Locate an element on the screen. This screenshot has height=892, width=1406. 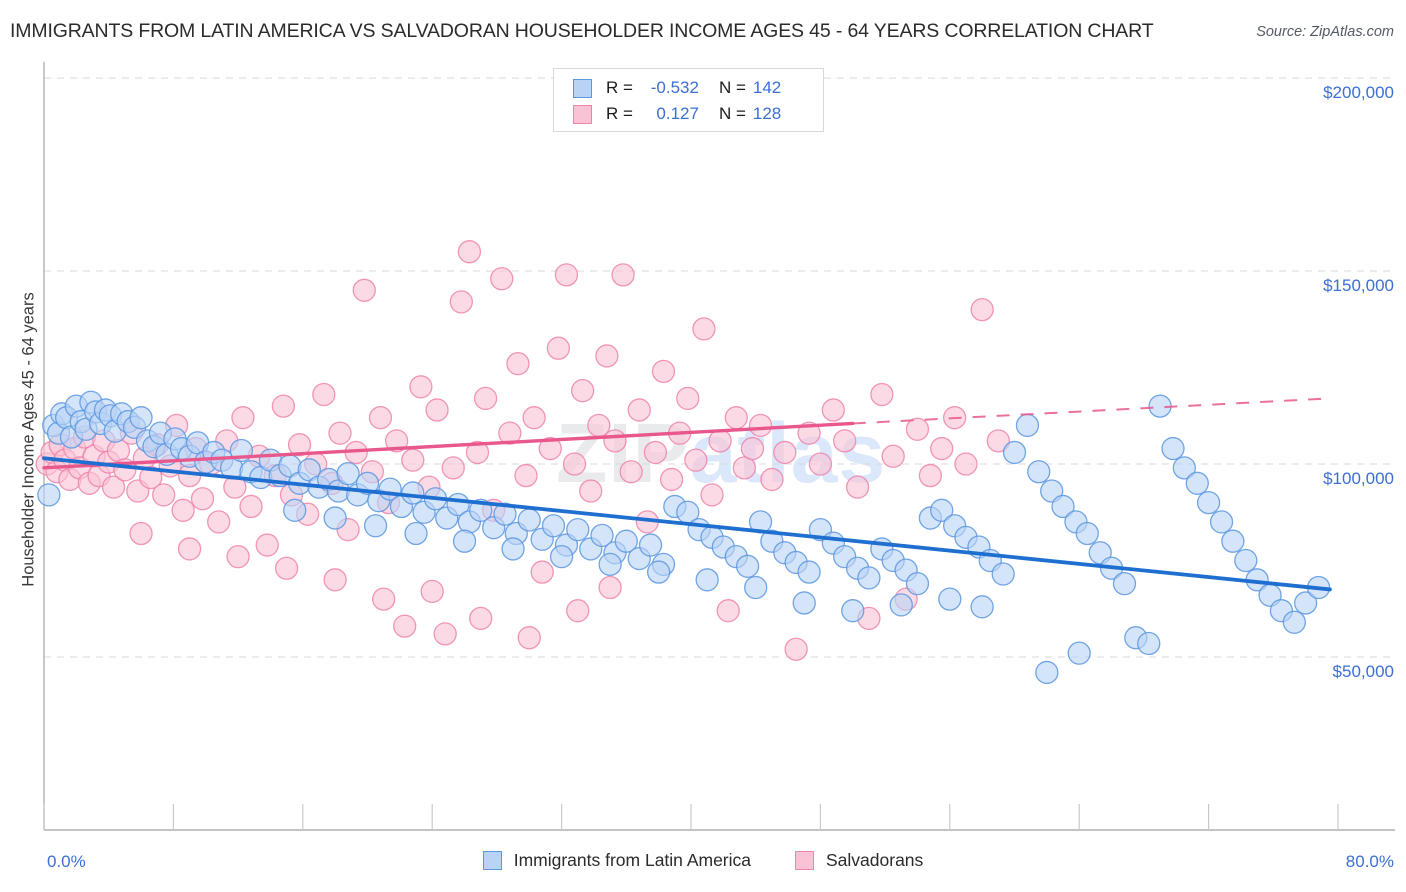
source-label: Source: ZipAtlas.com is located at coordinates (1325, 32).